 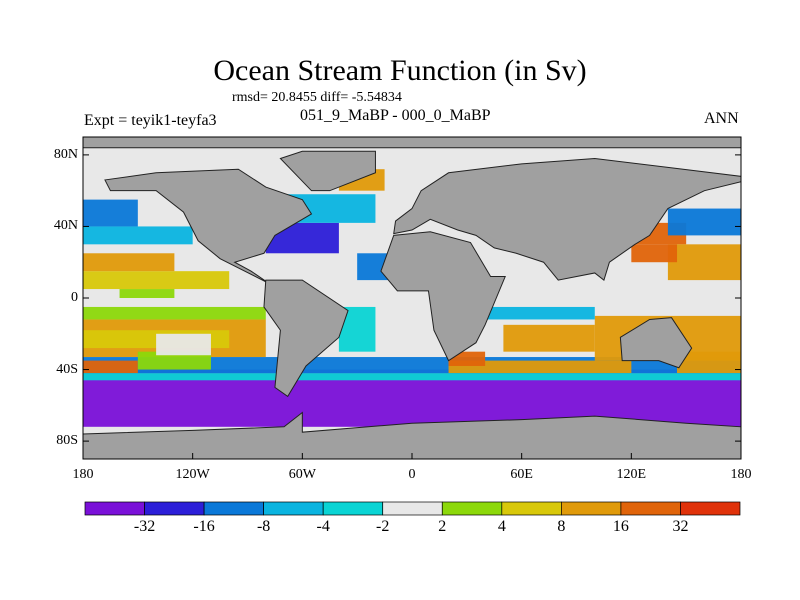 What do you see at coordinates (317, 97) in the screenshot?
I see `stats-label: rmsd= 20.8455 diff= -5.54834` at bounding box center [317, 97].